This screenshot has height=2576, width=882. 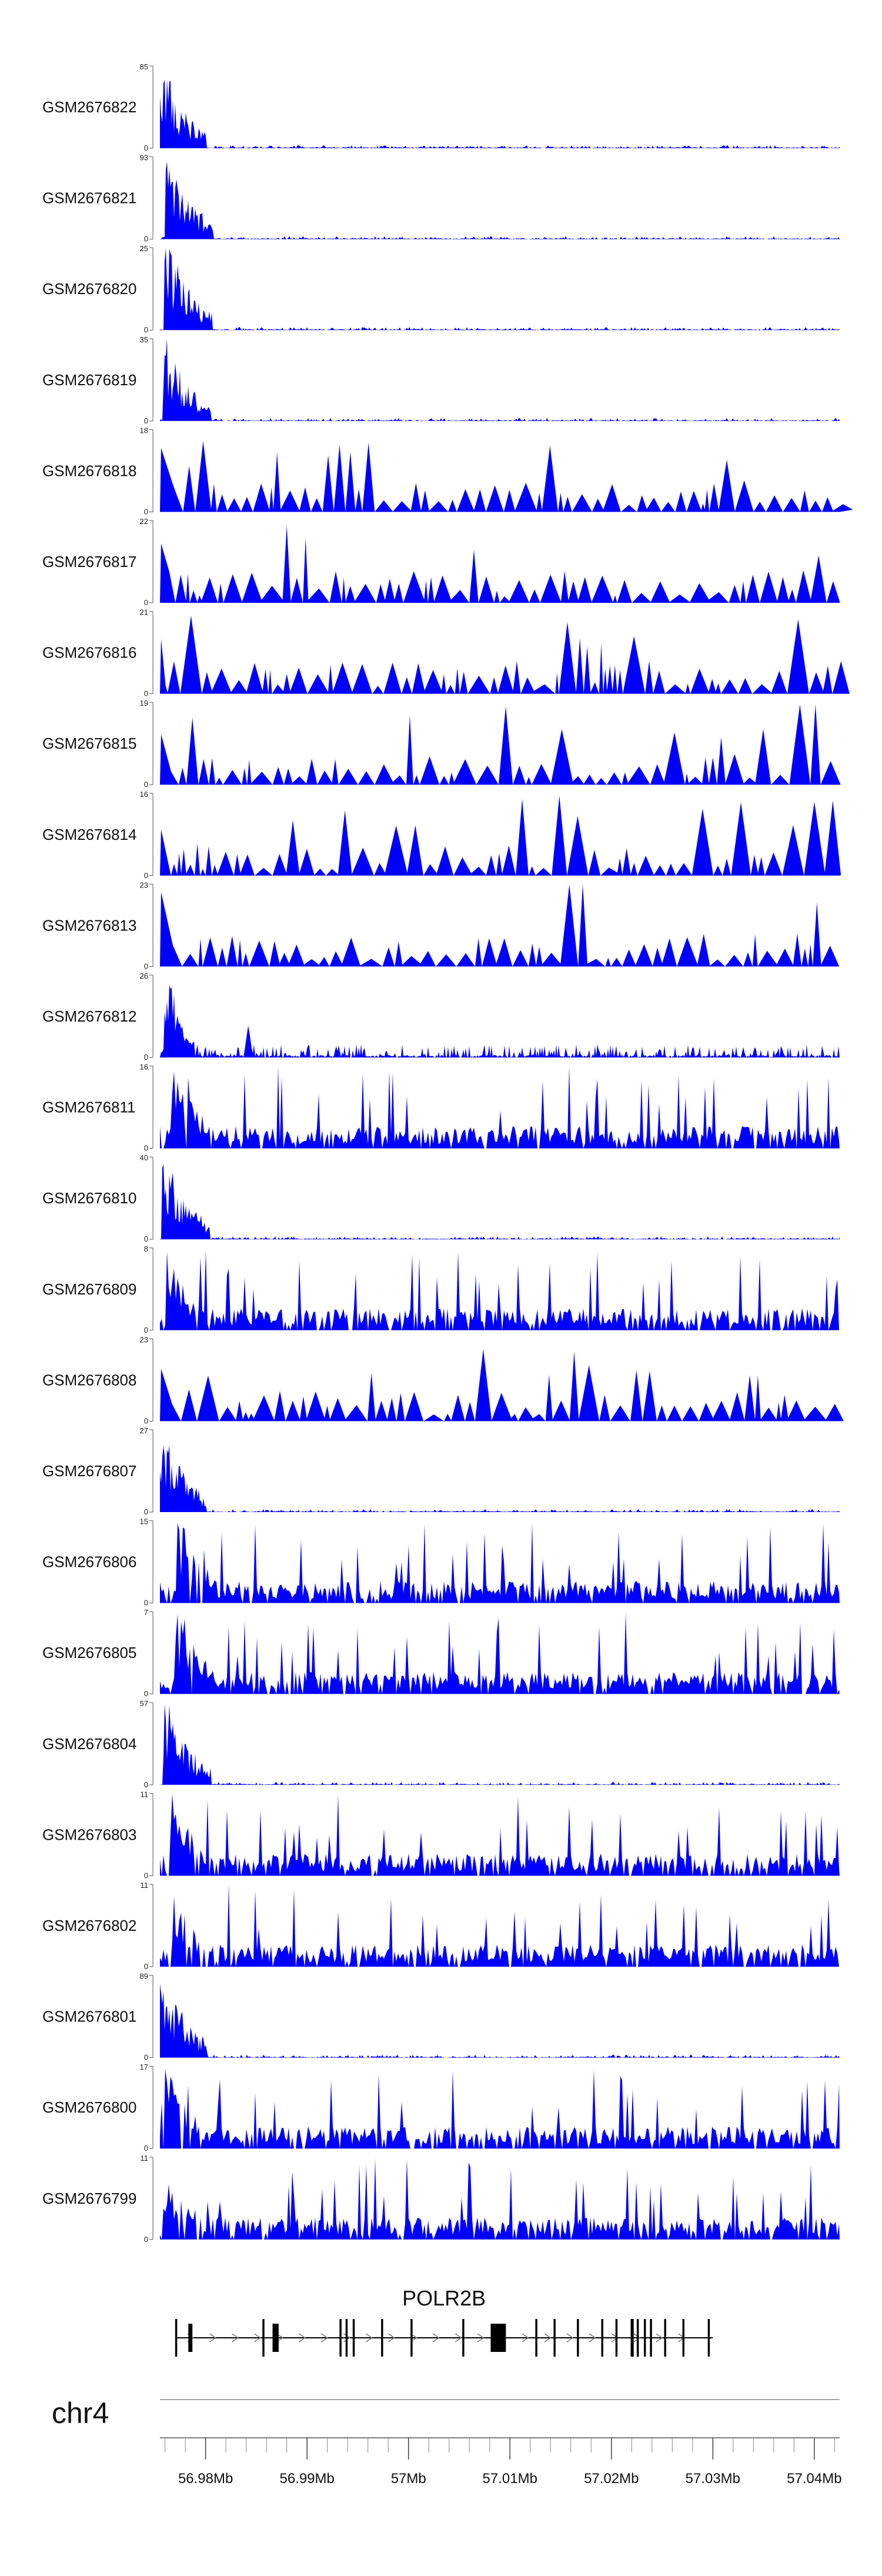 I want to click on track-ymax-label: 8, so click(x=146, y=1248).